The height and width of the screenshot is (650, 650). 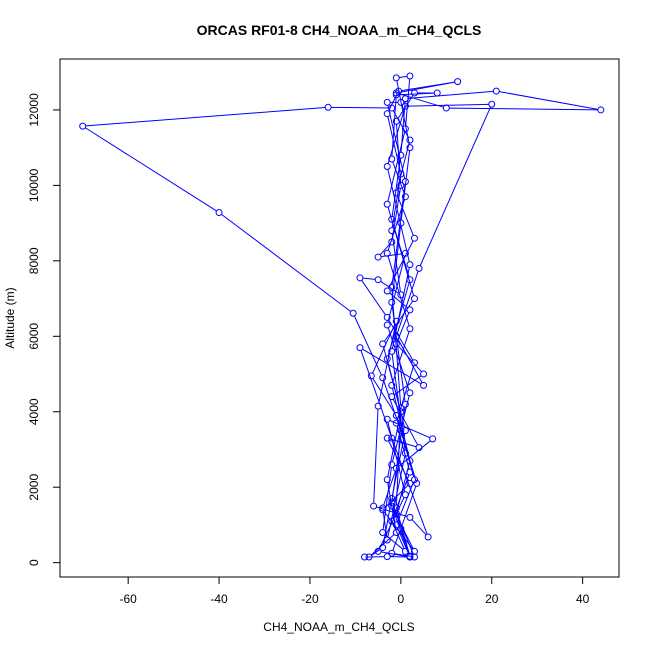 What do you see at coordinates (492, 599) in the screenshot?
I see `x-tick-label: 20` at bounding box center [492, 599].